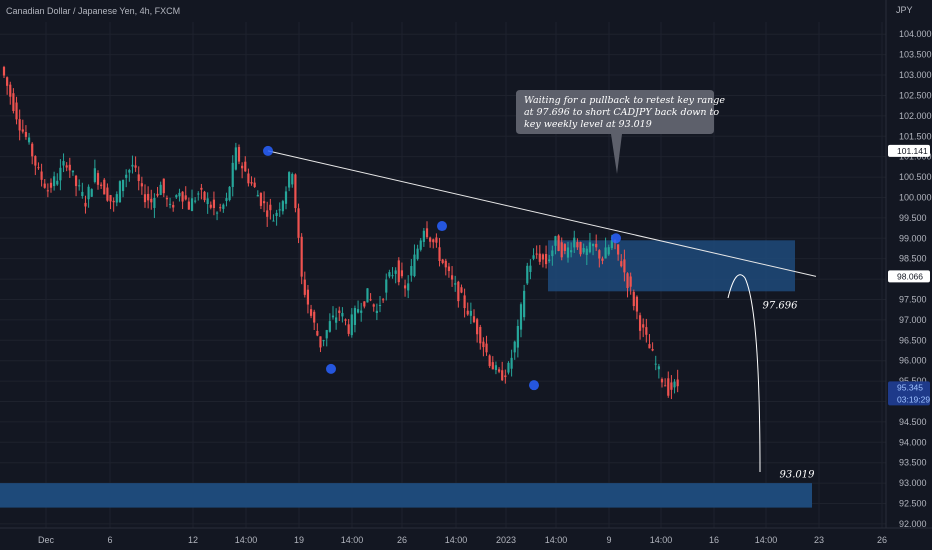  Describe the element at coordinates (402, 540) in the screenshot. I see `time-tick-label: 26` at that location.